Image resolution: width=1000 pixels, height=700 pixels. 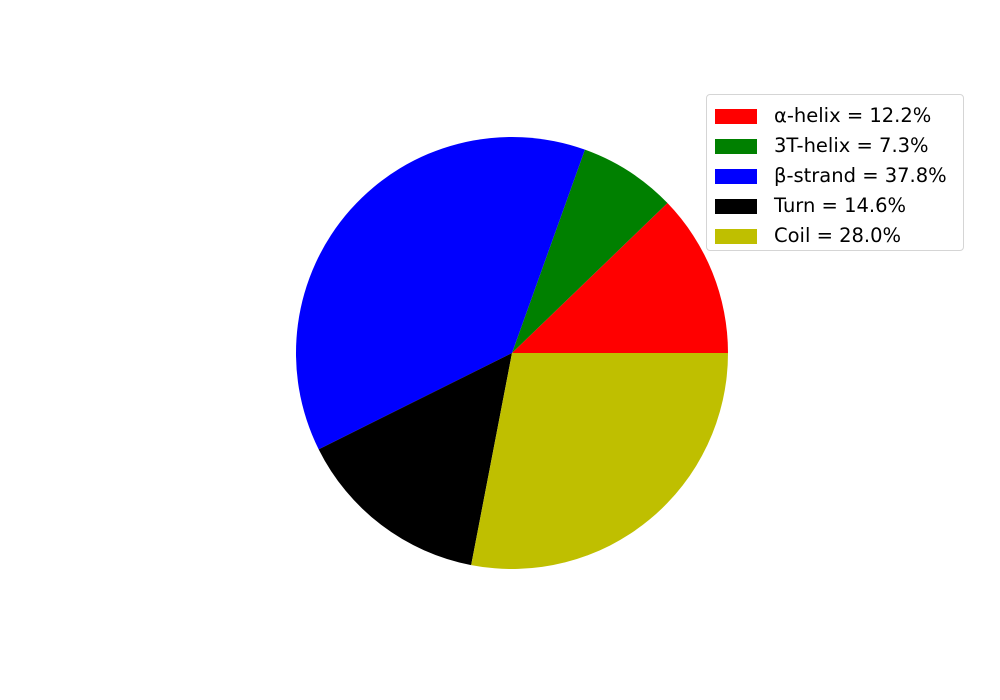 What do you see at coordinates (860, 176) in the screenshot?
I see `legend-label: β-strand = 37.8%` at bounding box center [860, 176].